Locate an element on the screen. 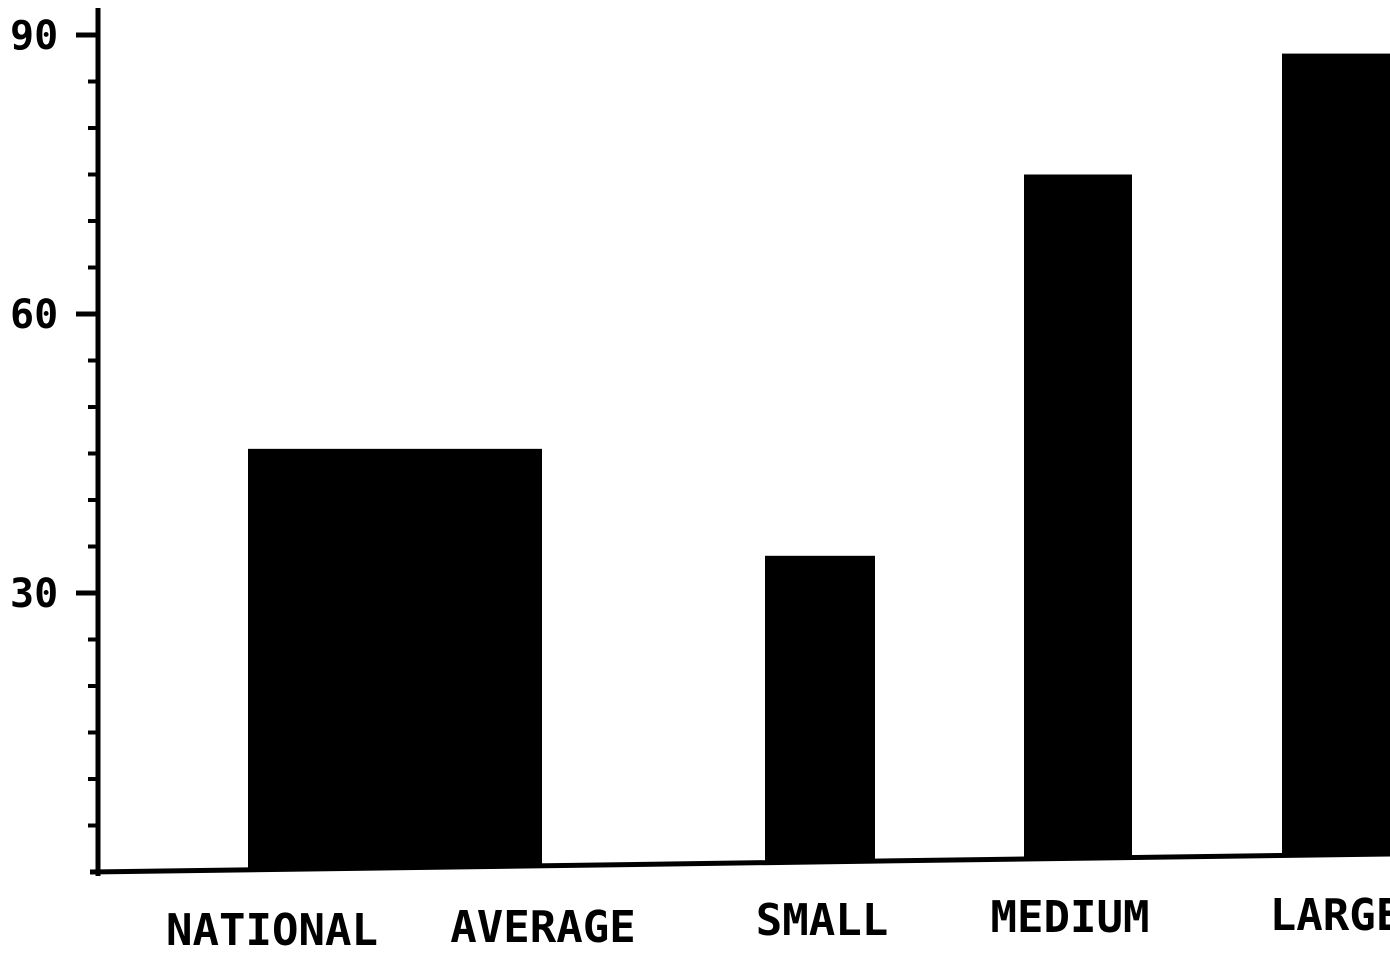 The width and height of the screenshot is (1390, 955). x-category-label: SMALL is located at coordinates (822, 920).